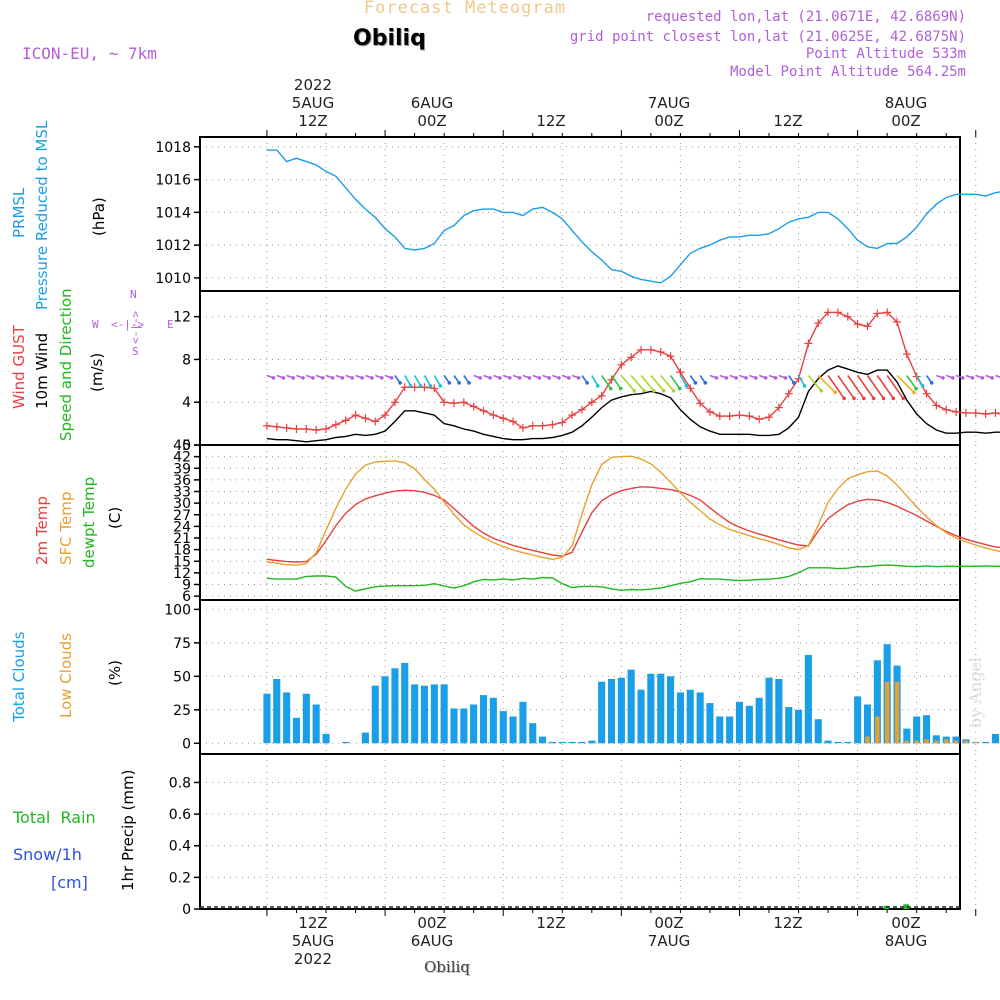  What do you see at coordinates (99, 216) in the screenshot?
I see `pressure-unit-label: (hPa)` at bounding box center [99, 216].